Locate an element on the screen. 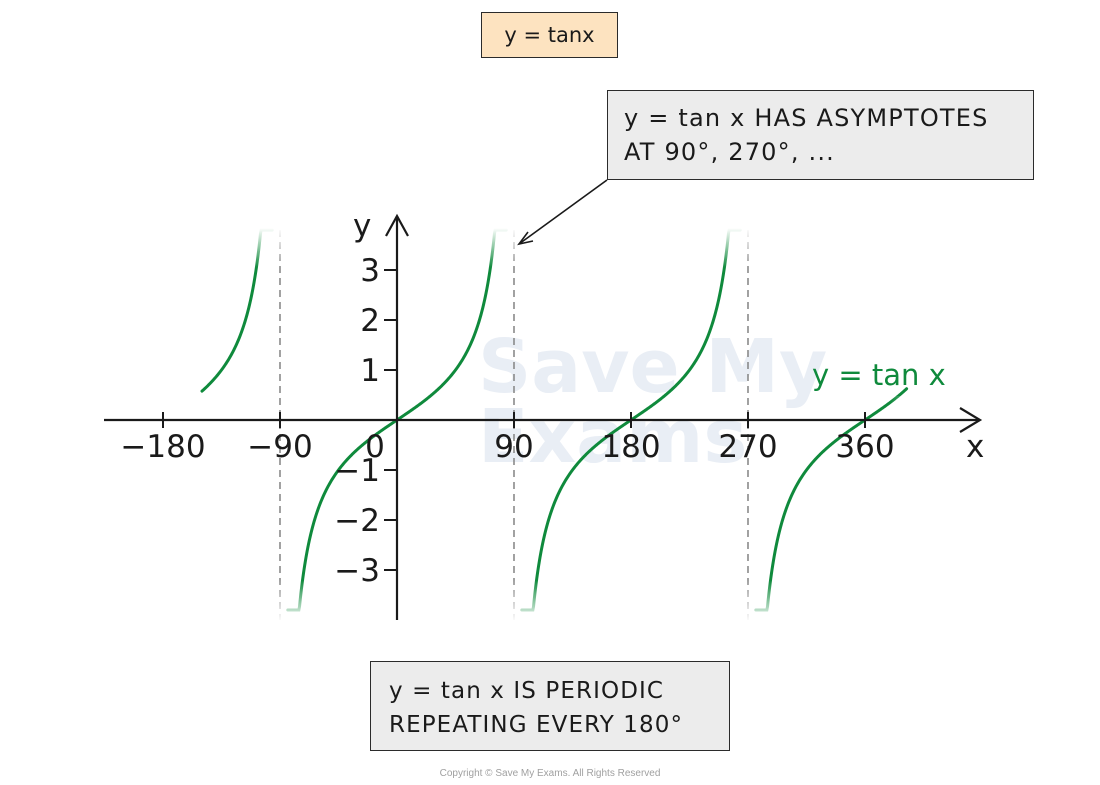 The height and width of the screenshot is (785, 1100). x-tick-label: 360 is located at coordinates (864, 447).